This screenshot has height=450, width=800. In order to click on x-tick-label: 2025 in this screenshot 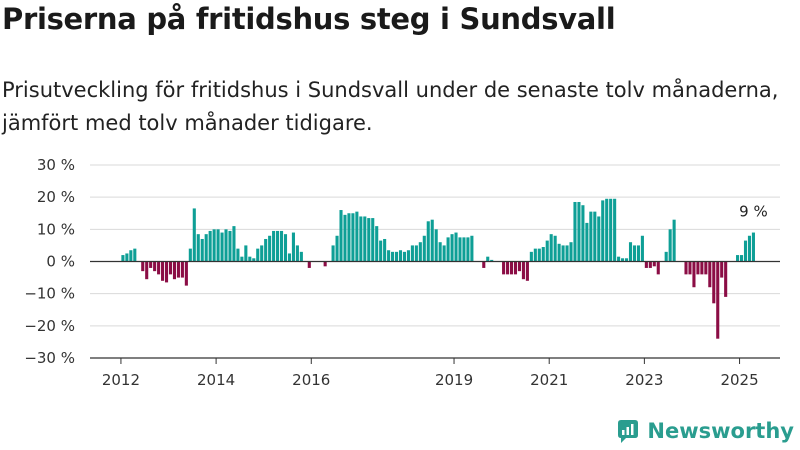, I will do `click(739, 380)`.